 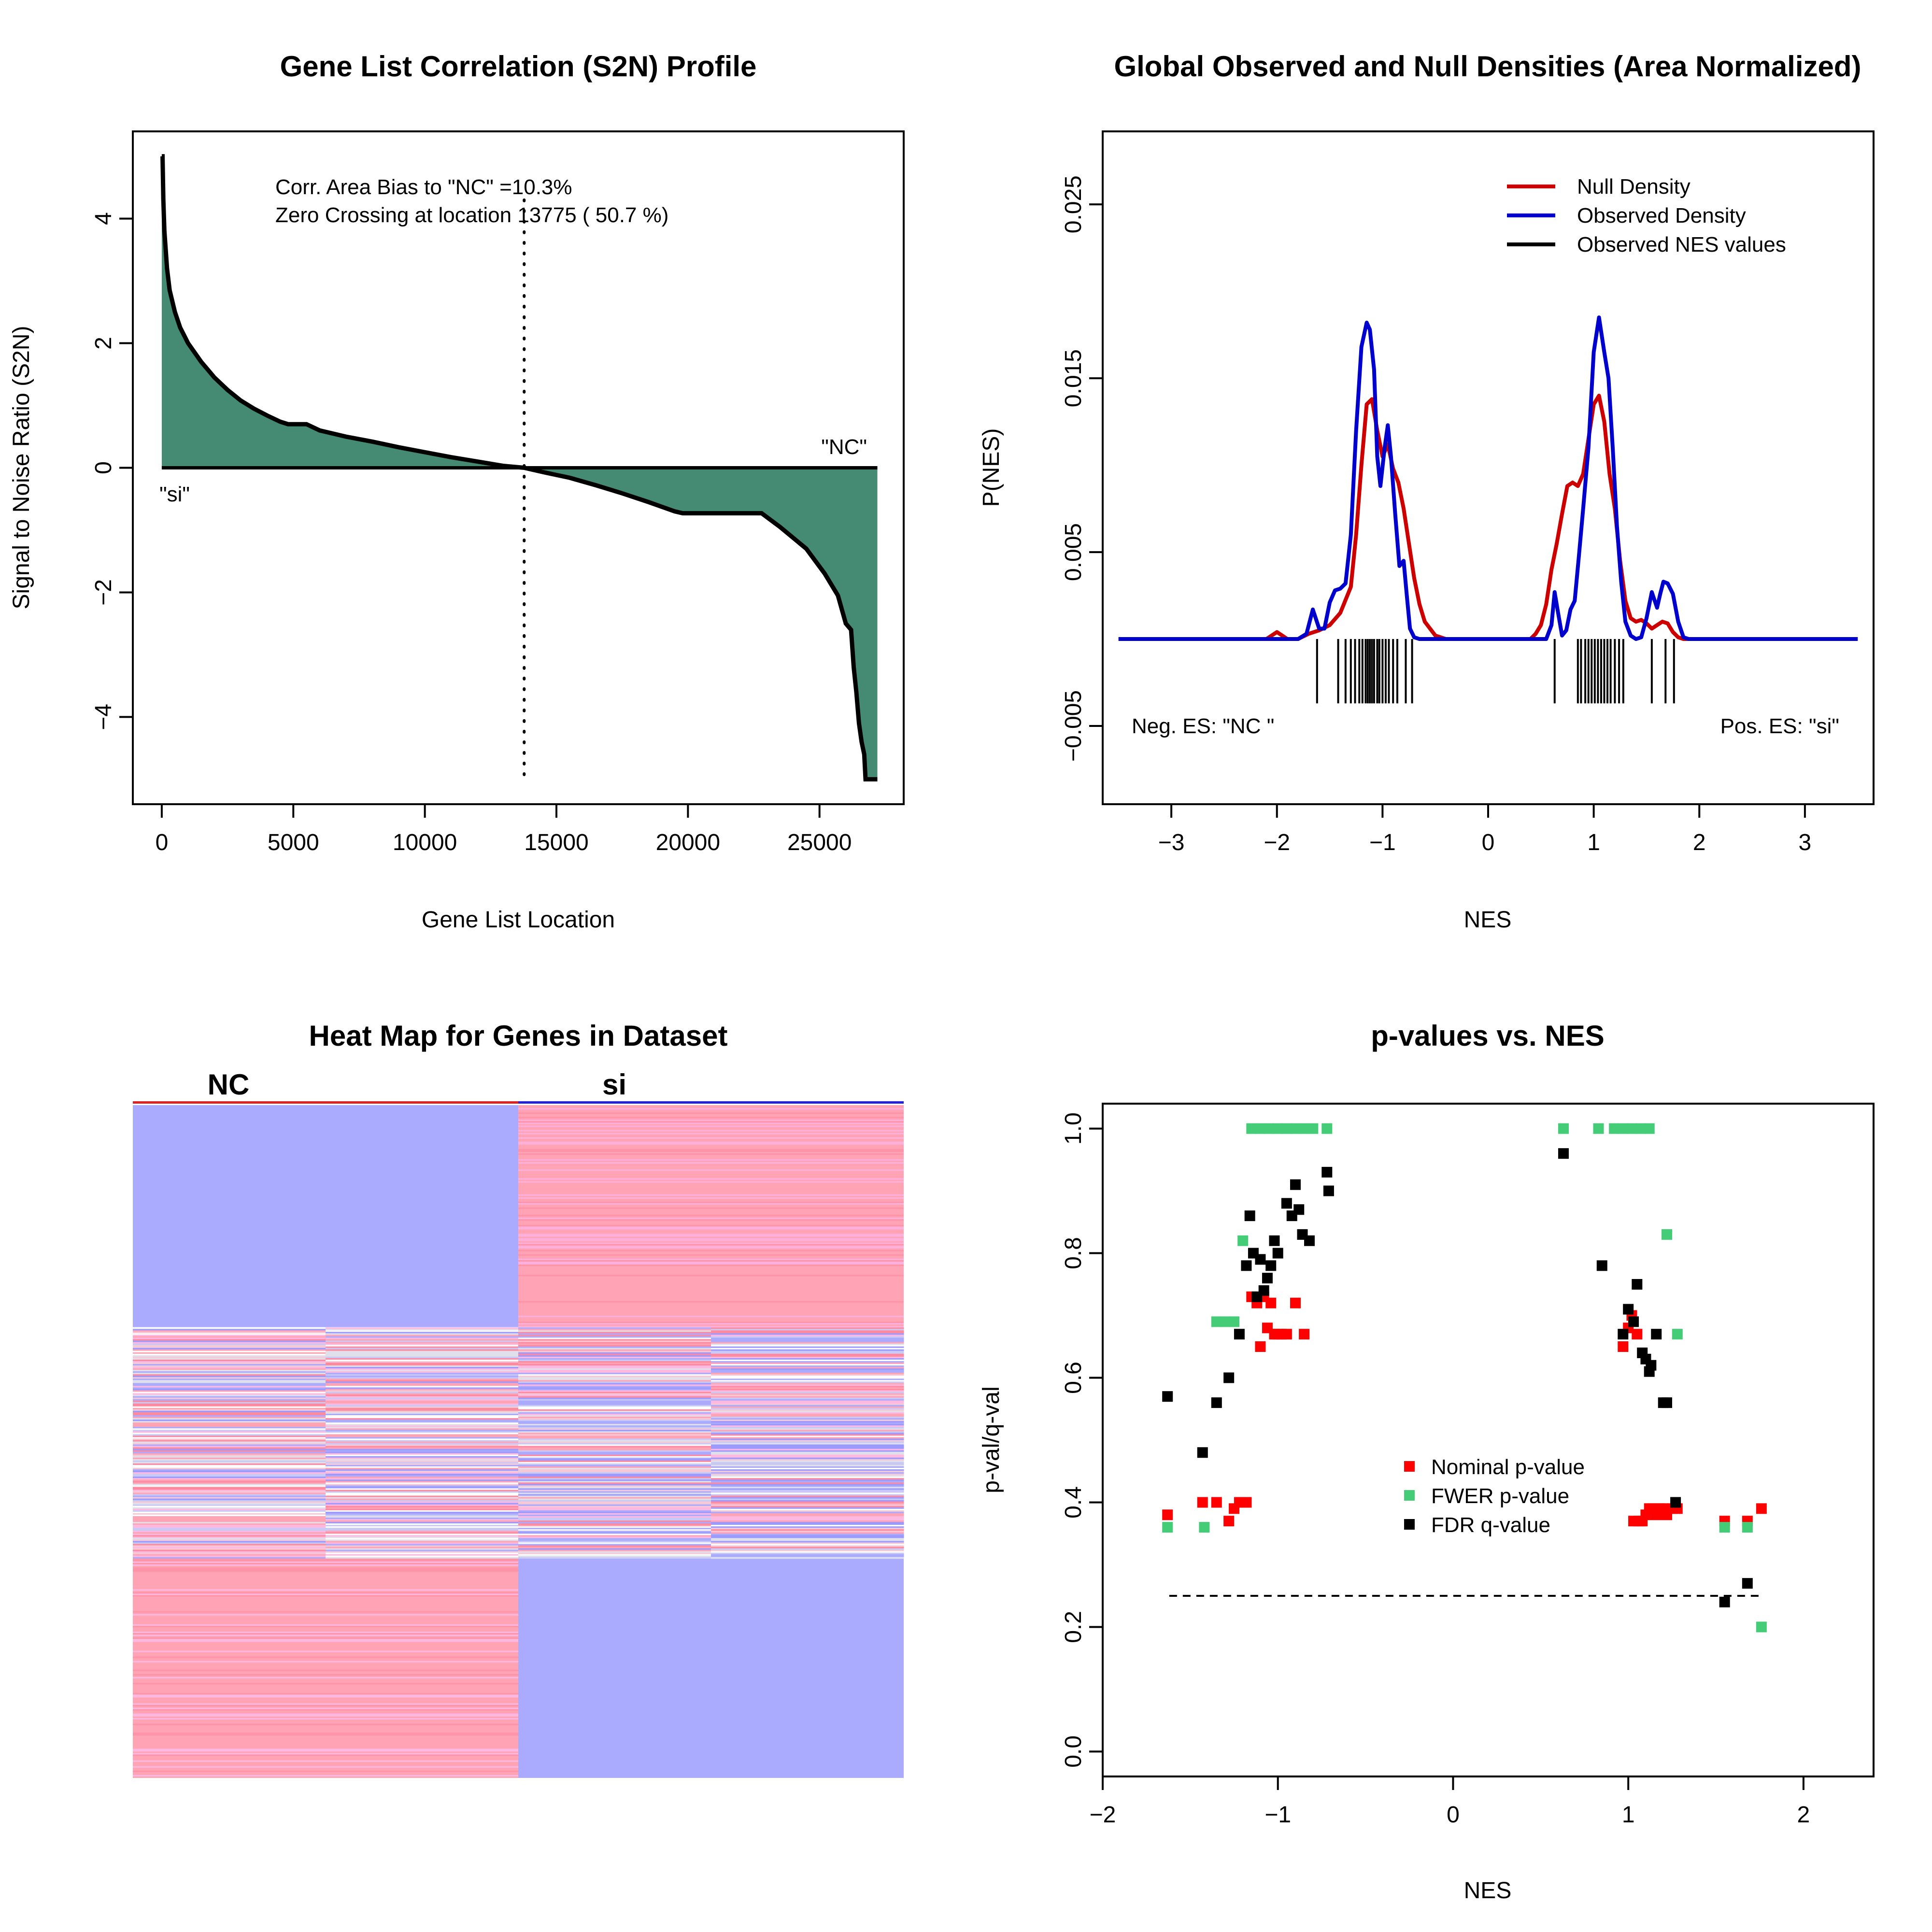 What do you see at coordinates (1628, 1815) in the screenshot?
I see `pvalues-xtick-label: 1` at bounding box center [1628, 1815].